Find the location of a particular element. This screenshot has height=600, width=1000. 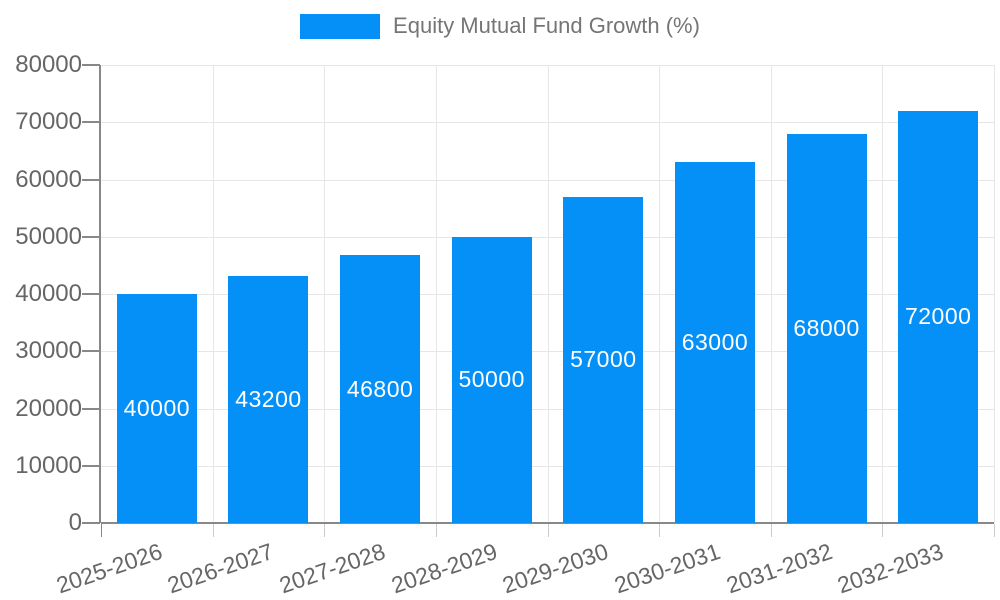

x-axis-tick-label: 2029-2030 is located at coordinates (555, 568).